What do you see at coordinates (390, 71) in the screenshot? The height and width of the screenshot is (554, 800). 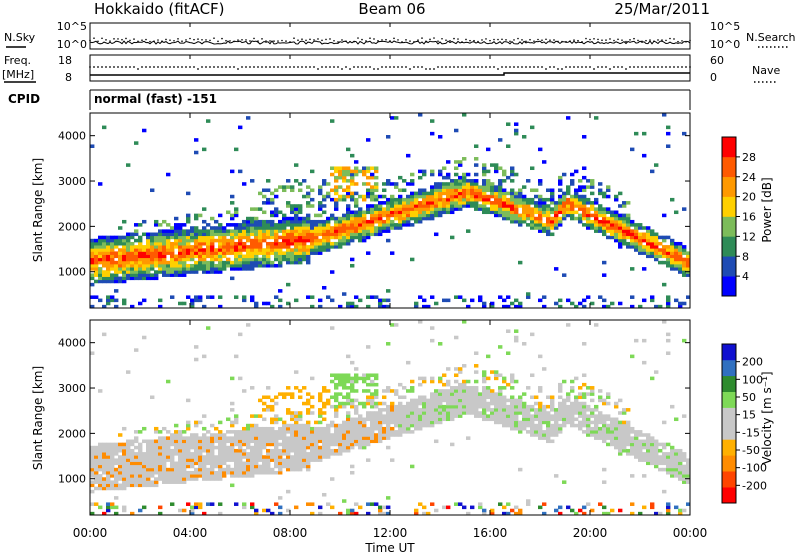 I see `freq-series` at bounding box center [390, 71].